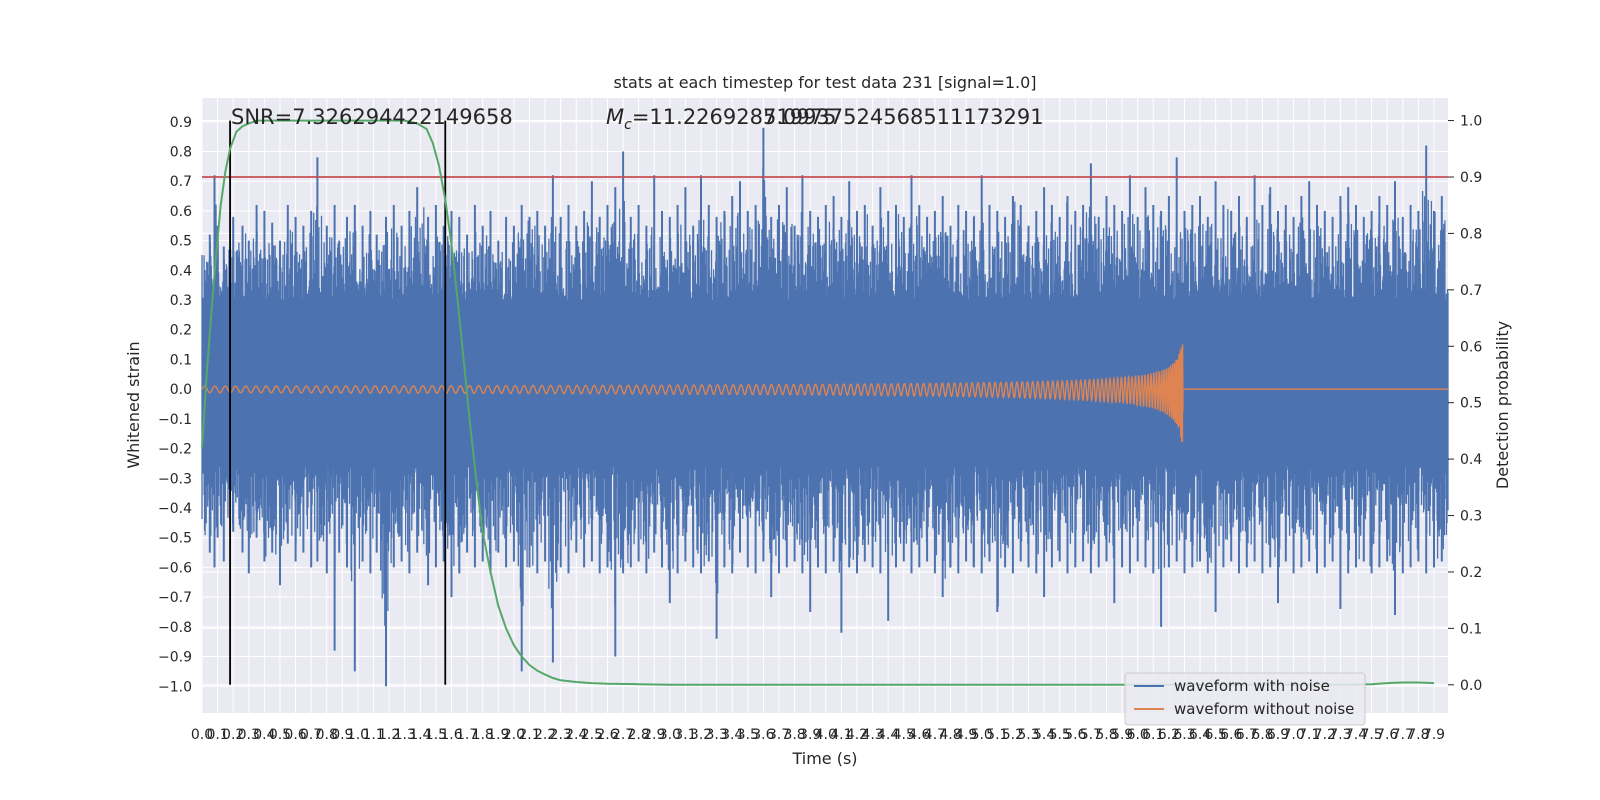 The width and height of the screenshot is (1600, 800). I want to click on x-tick-label-21: 2.1, so click(529, 735).